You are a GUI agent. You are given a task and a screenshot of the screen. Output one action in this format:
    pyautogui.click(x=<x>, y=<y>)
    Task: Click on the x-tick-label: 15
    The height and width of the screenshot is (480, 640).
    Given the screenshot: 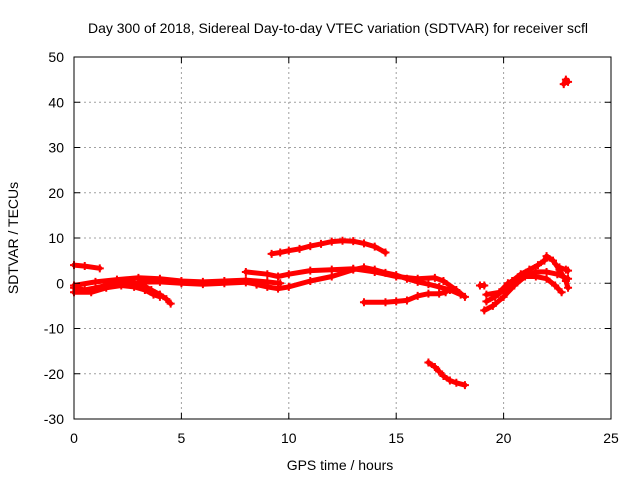 What is the action you would take?
    pyautogui.click(x=396, y=438)
    